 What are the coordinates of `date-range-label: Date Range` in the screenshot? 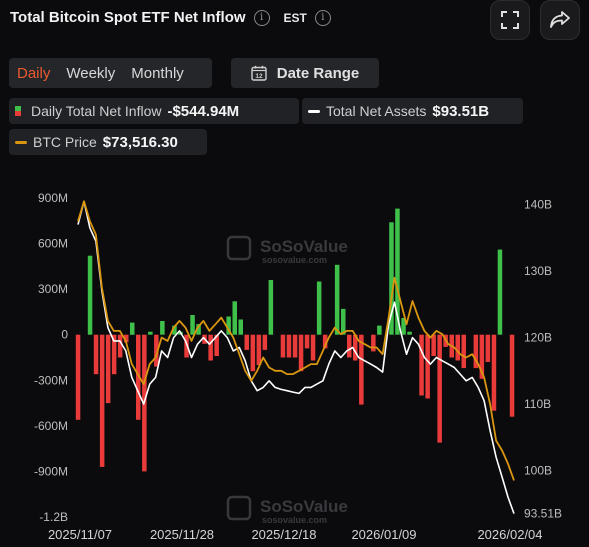 It's located at (318, 73).